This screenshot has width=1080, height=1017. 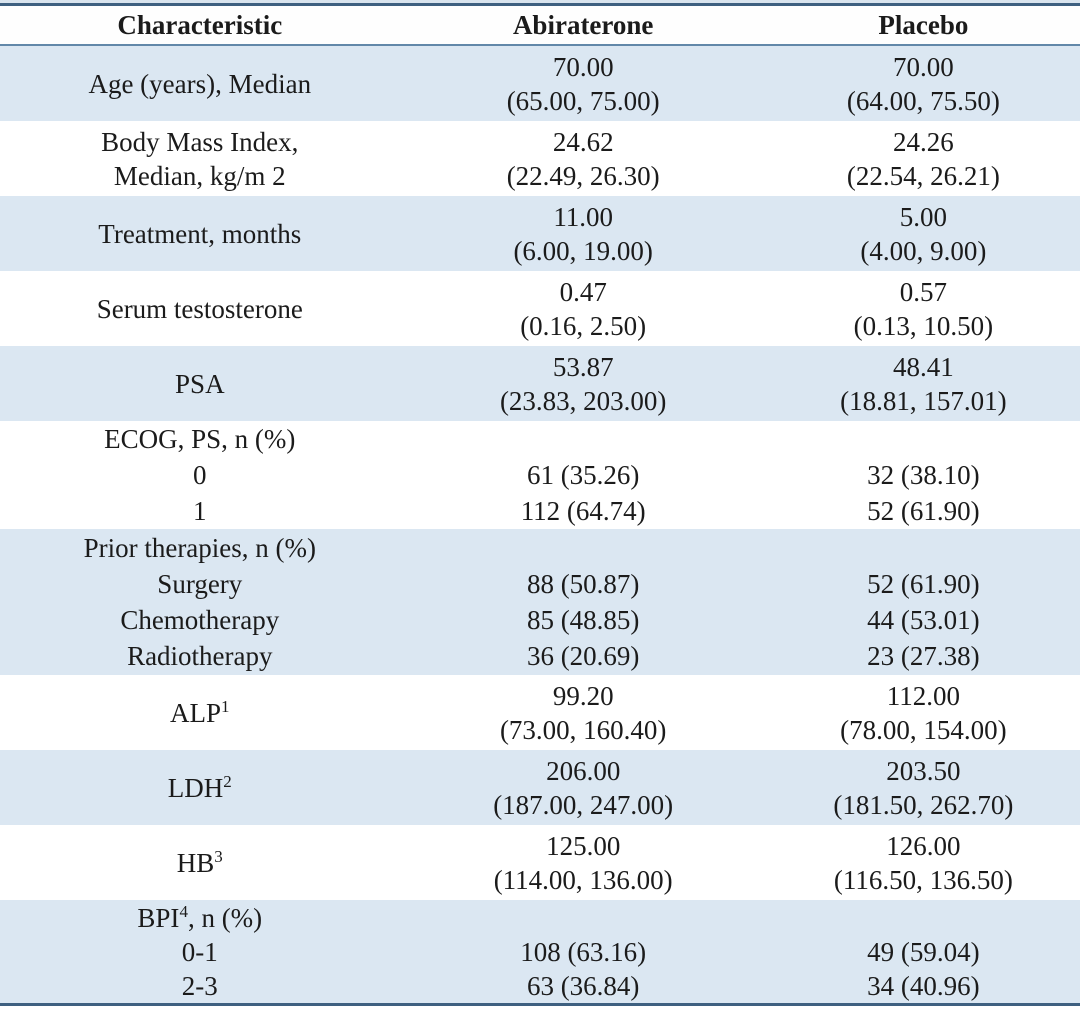 I want to click on row-label: Body Mass Index,, so click(x=200, y=141).